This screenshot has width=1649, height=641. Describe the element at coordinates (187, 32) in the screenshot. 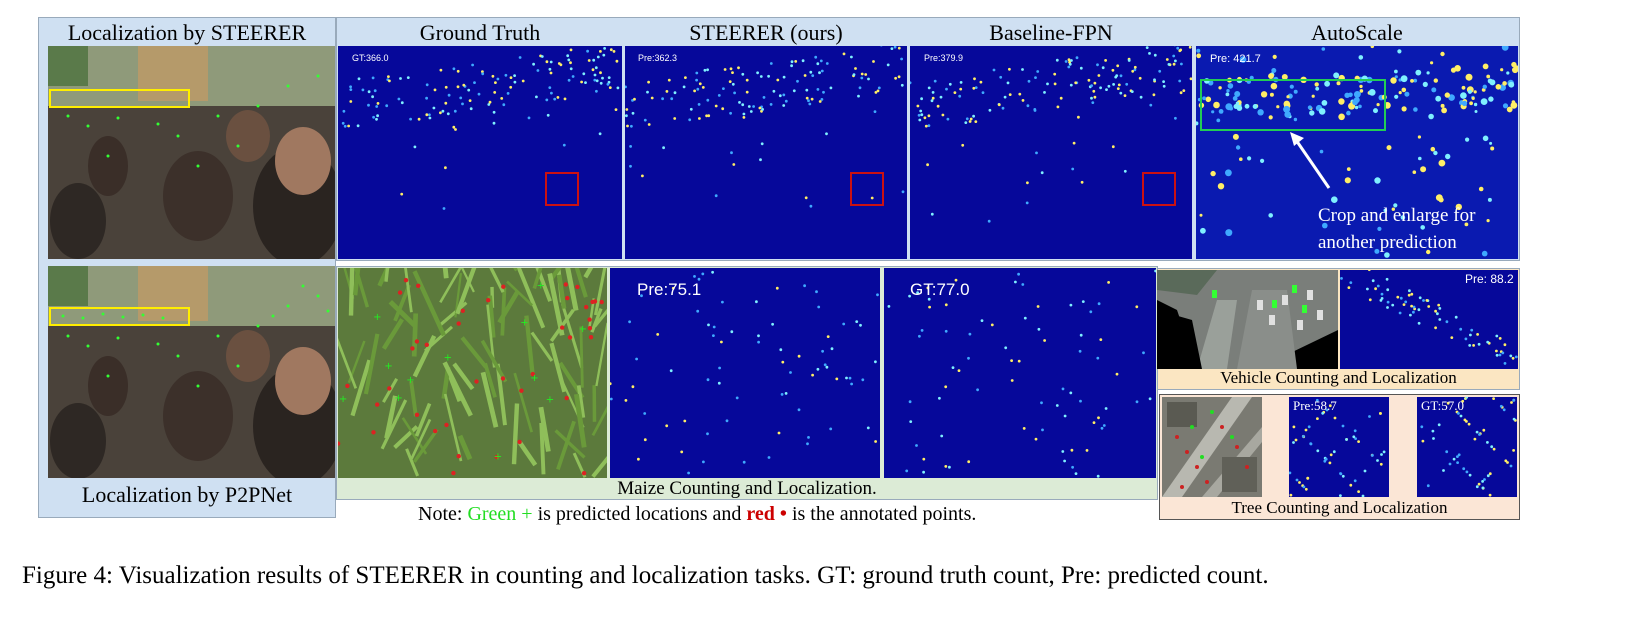

I see `left-top-label: Localization by STEERER` at that location.